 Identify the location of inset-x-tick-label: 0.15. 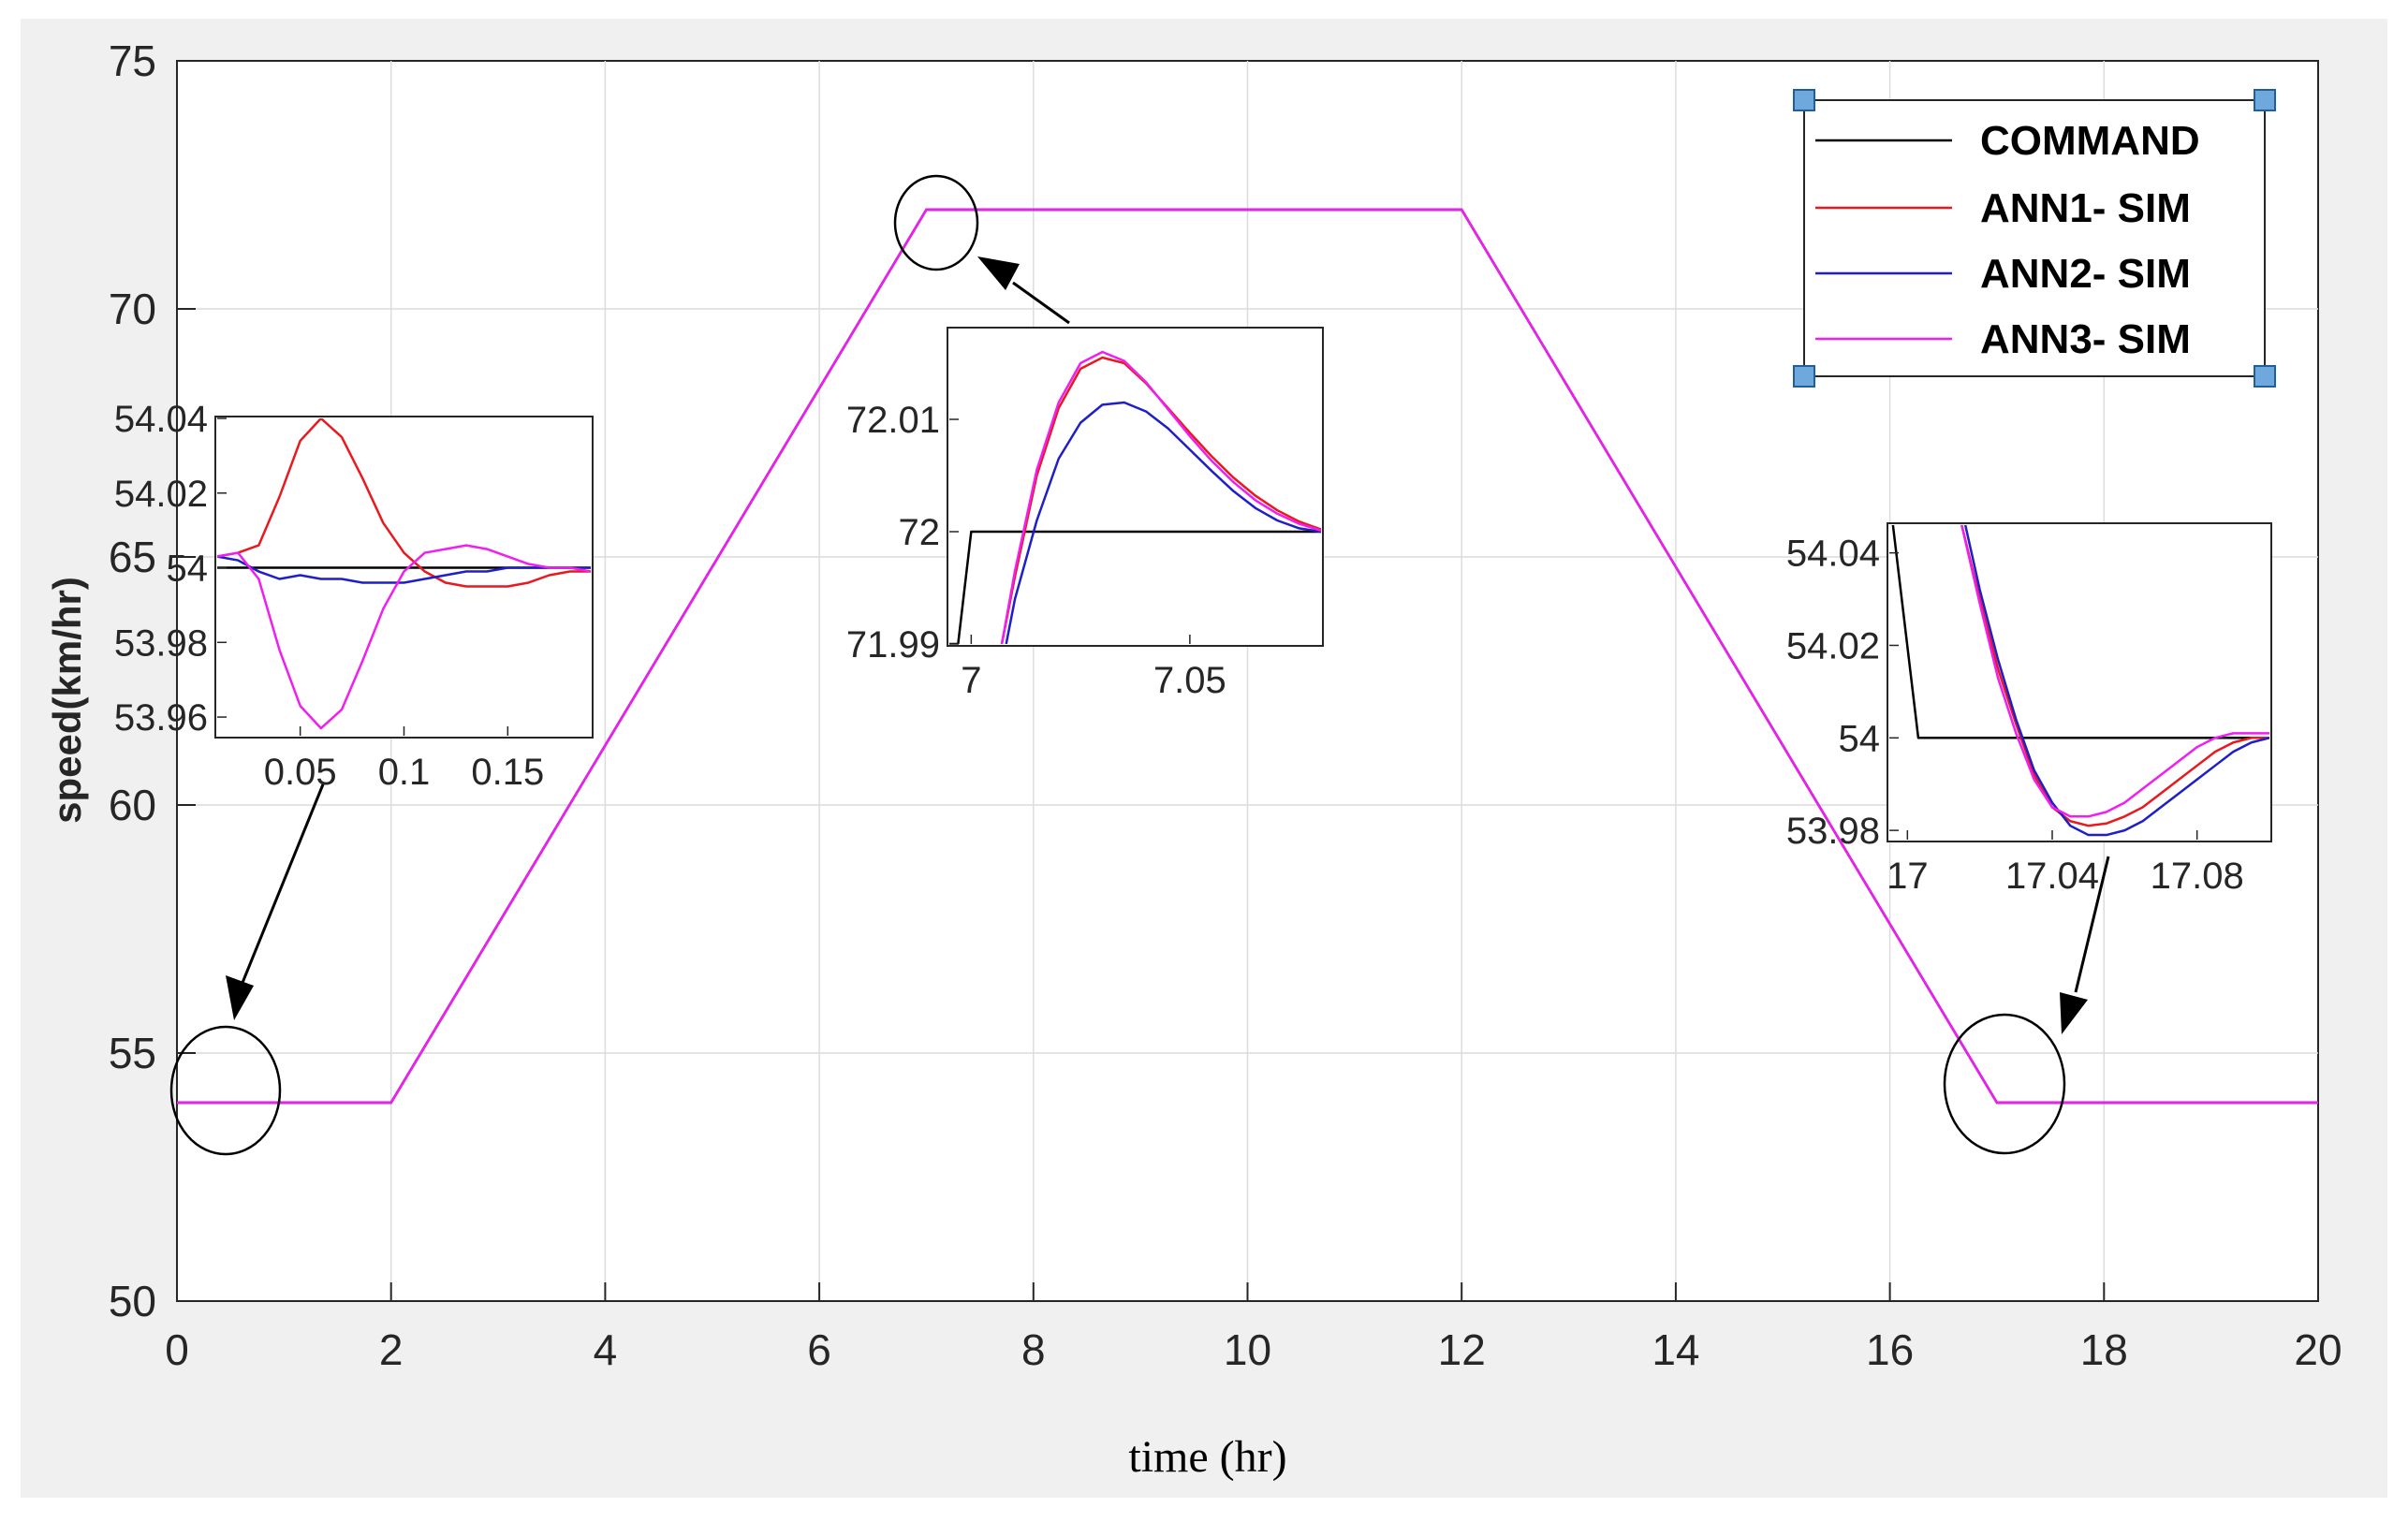
(507, 772).